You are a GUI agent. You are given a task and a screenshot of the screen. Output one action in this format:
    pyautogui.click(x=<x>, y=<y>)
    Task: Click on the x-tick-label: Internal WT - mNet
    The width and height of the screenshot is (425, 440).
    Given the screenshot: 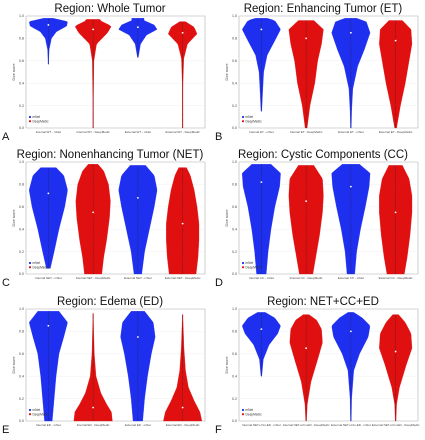 What is the action you would take?
    pyautogui.click(x=48, y=132)
    